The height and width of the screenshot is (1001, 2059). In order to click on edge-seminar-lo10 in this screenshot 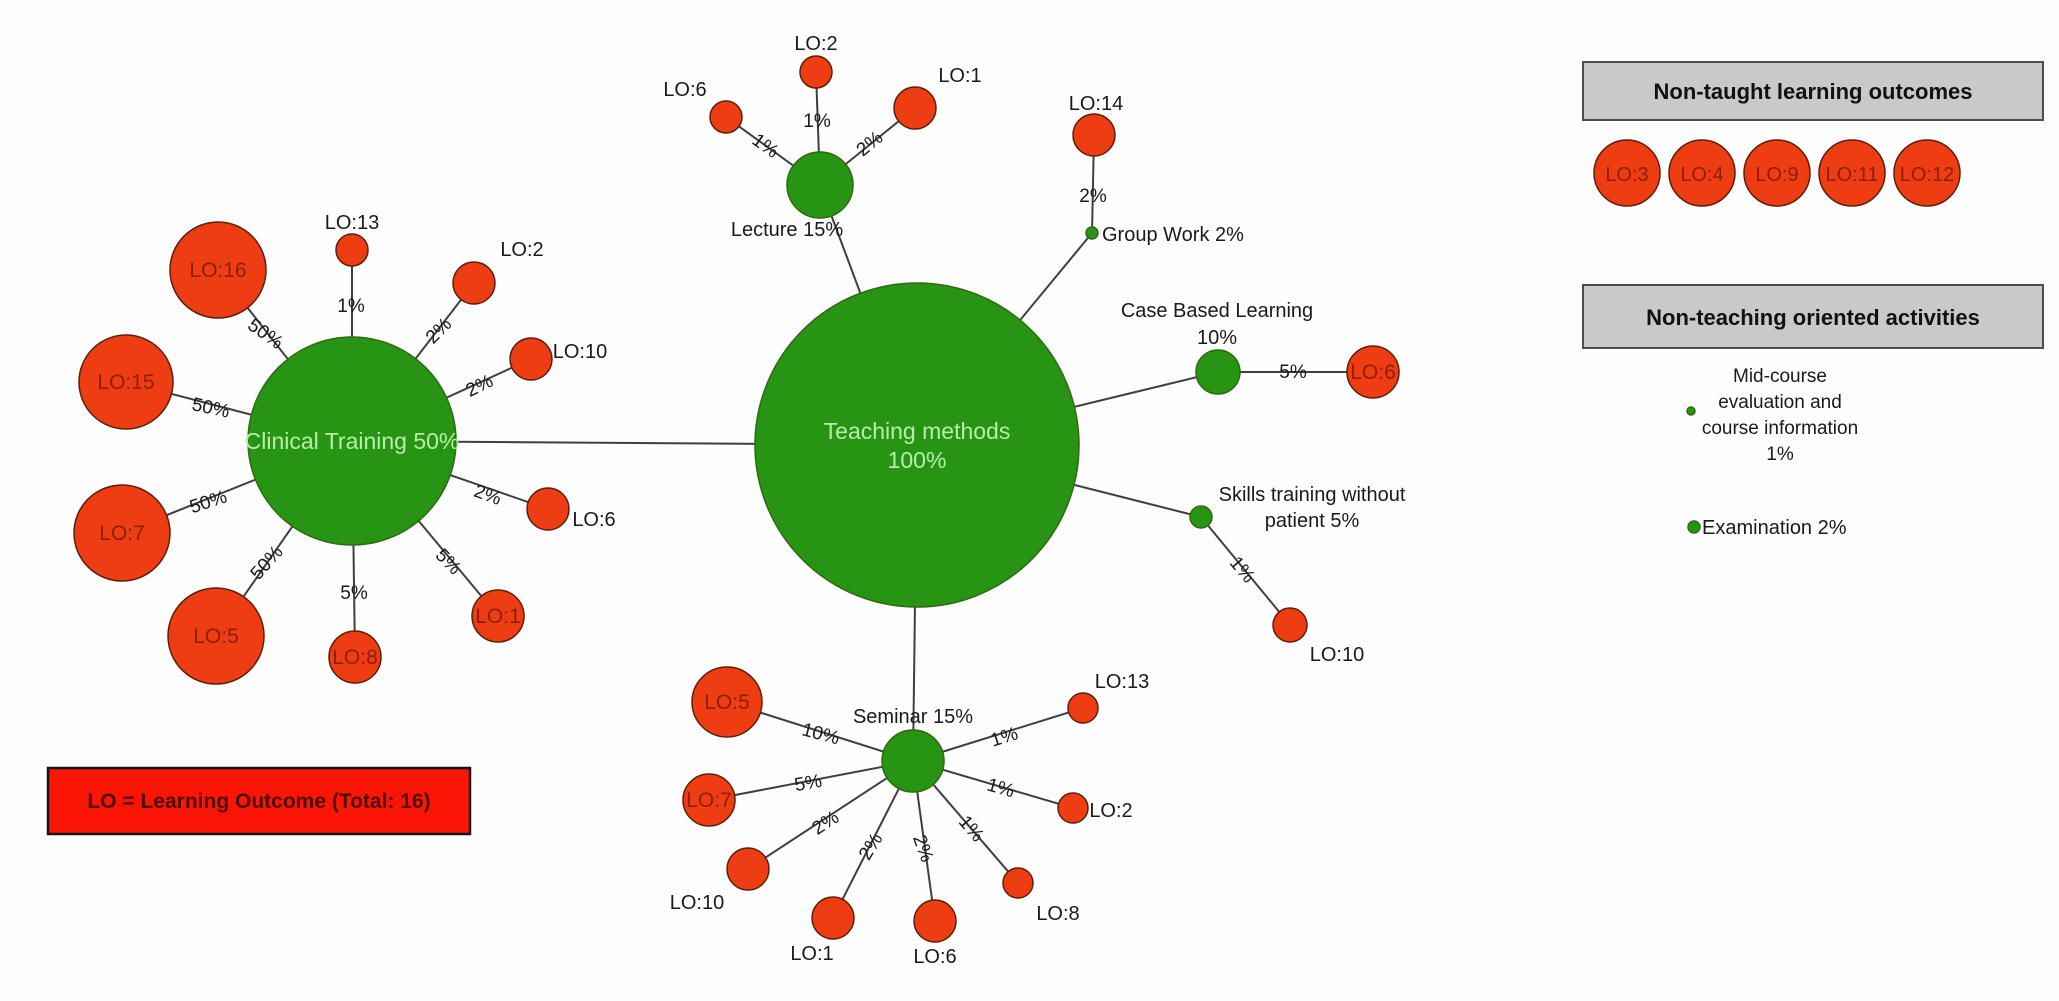, I will do `click(830, 815)`.